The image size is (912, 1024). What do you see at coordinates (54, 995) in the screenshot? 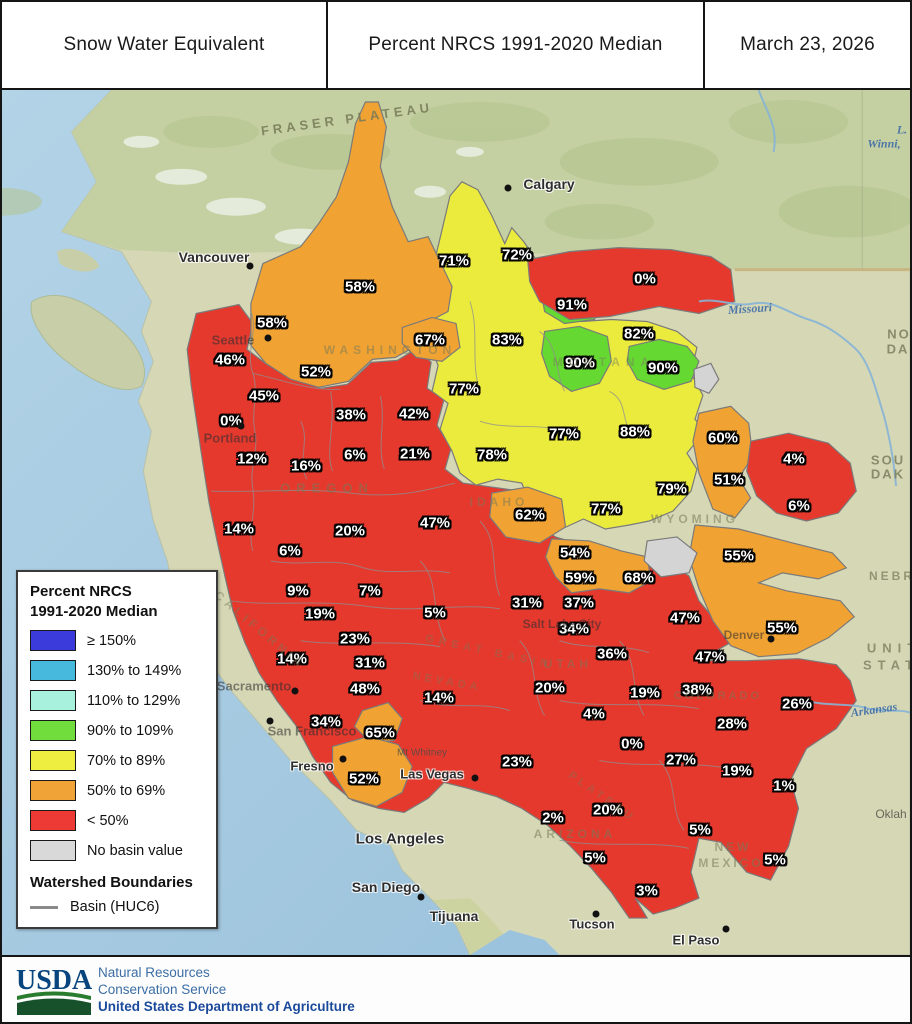
I see `usda-swoosh-light` at bounding box center [54, 995].